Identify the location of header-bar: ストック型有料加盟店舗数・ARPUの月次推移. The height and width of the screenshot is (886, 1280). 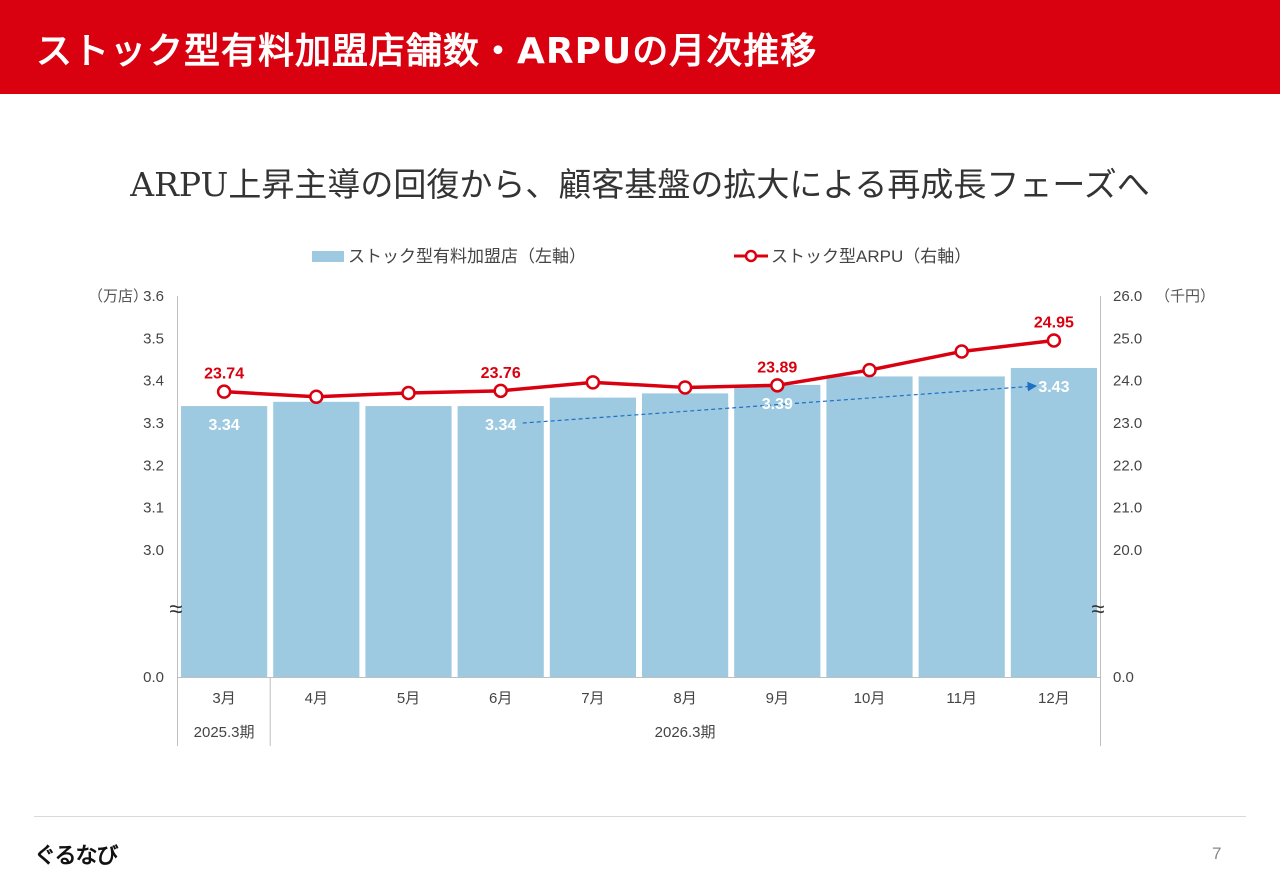
(640, 47).